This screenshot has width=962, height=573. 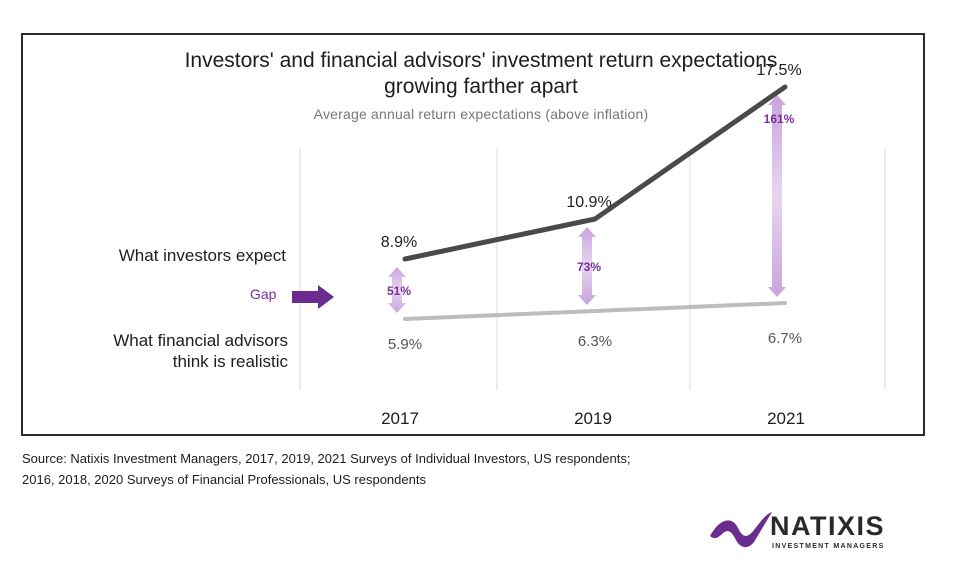 What do you see at coordinates (595, 173) in the screenshot?
I see `series-line-investors` at bounding box center [595, 173].